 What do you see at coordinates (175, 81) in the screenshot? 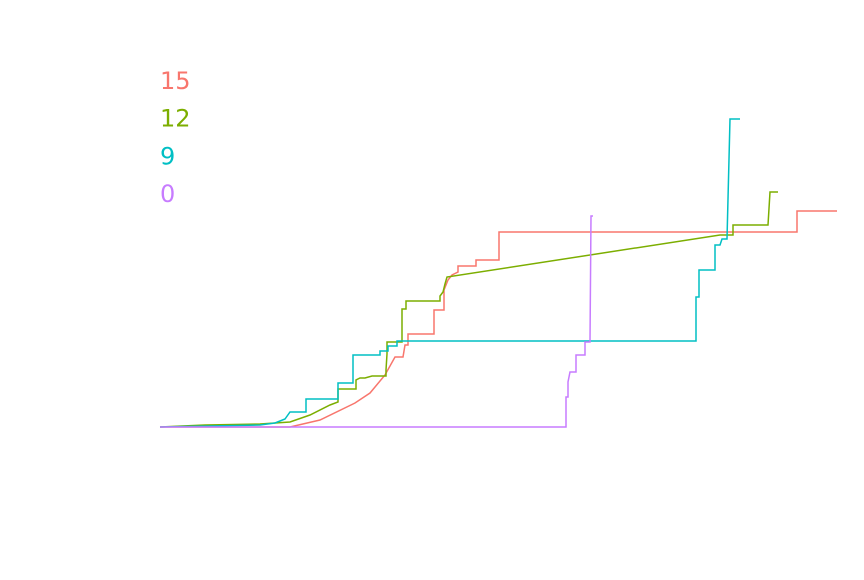
I see `legend-label: 15` at bounding box center [175, 81].